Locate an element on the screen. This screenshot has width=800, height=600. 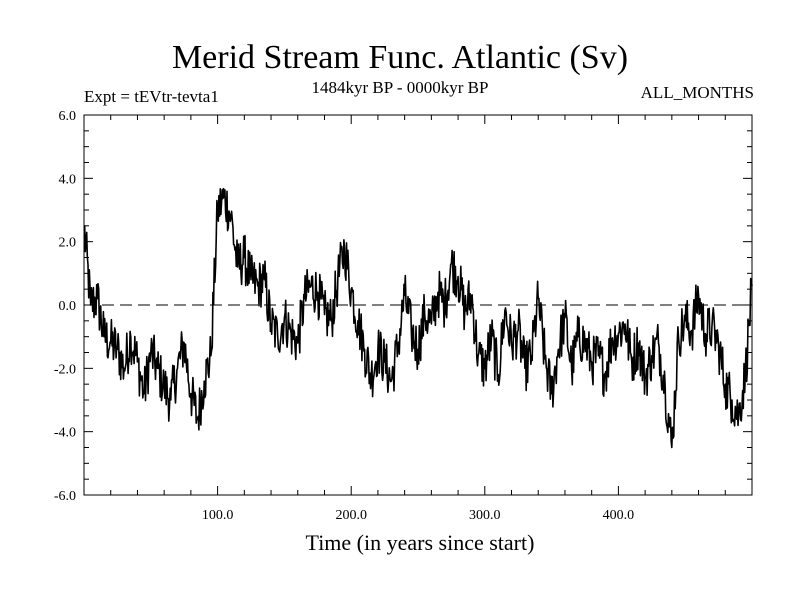
y-tick-label: -2.0 is located at coordinates (65, 369).